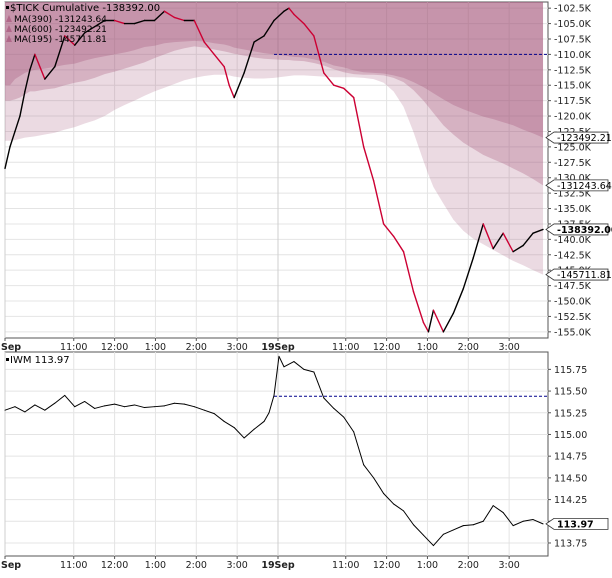 This screenshot has height=578, width=612. Describe the element at coordinates (573, 317) in the screenshot. I see `y-tick-label: -152.5K` at that location.